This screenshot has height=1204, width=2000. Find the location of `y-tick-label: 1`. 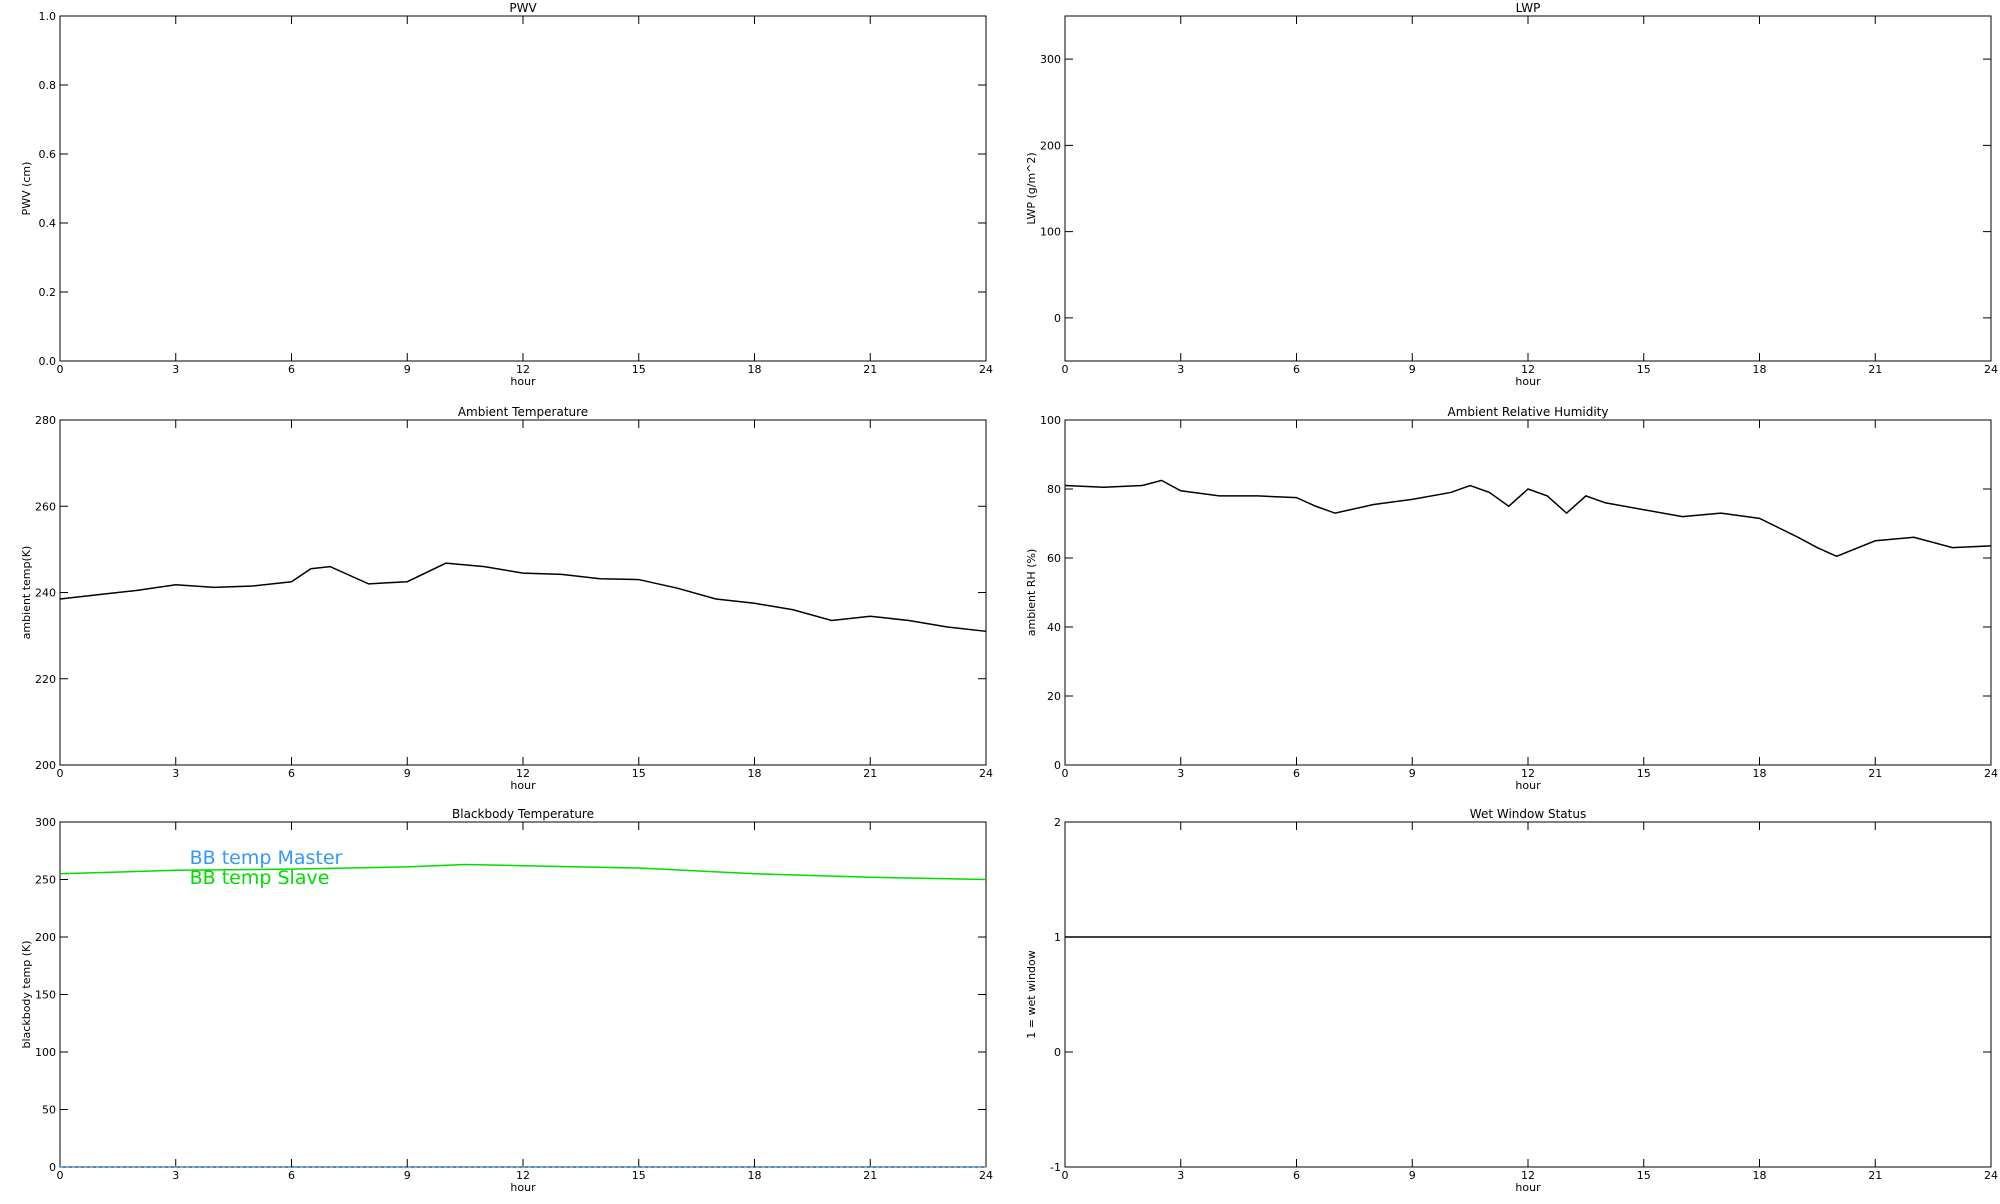

y-tick-label: 1 is located at coordinates (1057, 937).